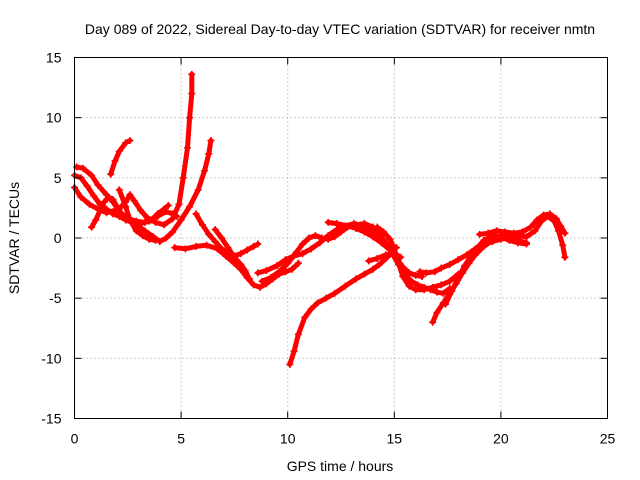  I want to click on x-tick-labels: 0 5 10 15 20 25, so click(343, 439).